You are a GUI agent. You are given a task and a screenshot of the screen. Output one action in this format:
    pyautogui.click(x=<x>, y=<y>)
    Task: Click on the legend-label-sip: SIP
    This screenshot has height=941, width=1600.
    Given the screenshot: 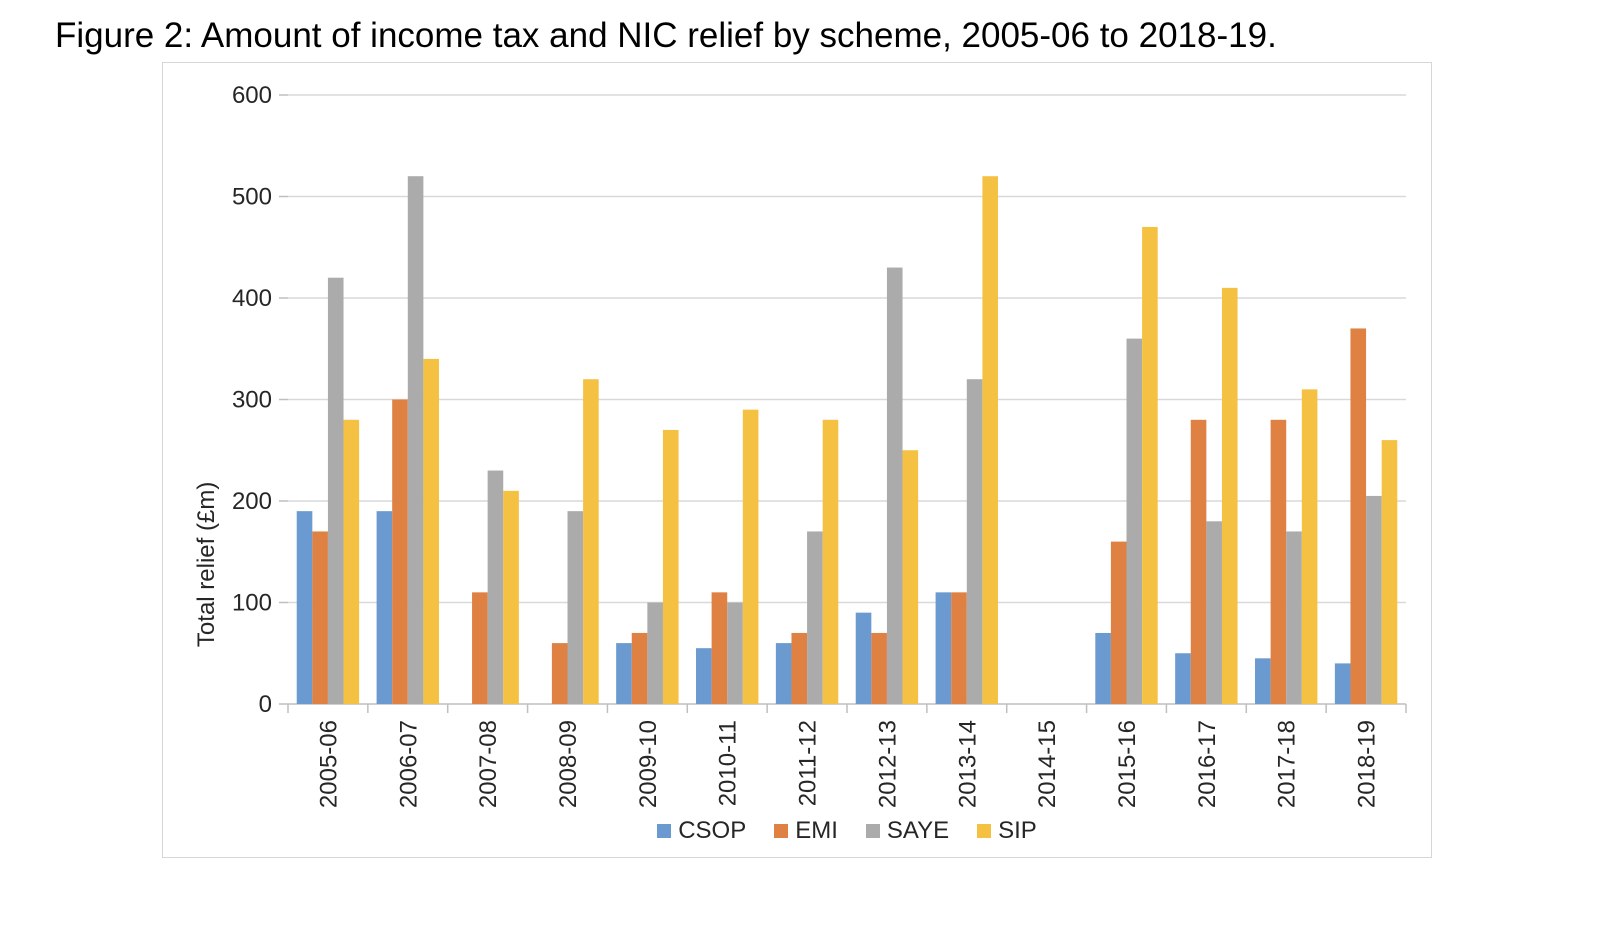 What is the action you would take?
    pyautogui.click(x=1017, y=830)
    